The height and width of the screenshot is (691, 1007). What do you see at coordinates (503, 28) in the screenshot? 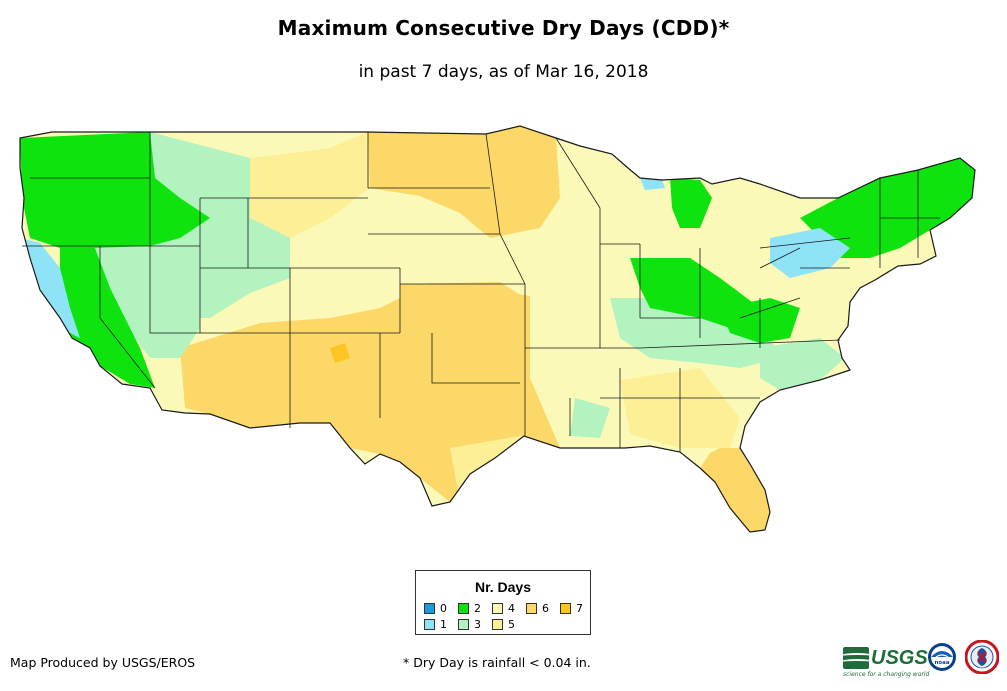
I see `map-title: Maximum Consecutive Dry Days (CDD)*` at bounding box center [503, 28].